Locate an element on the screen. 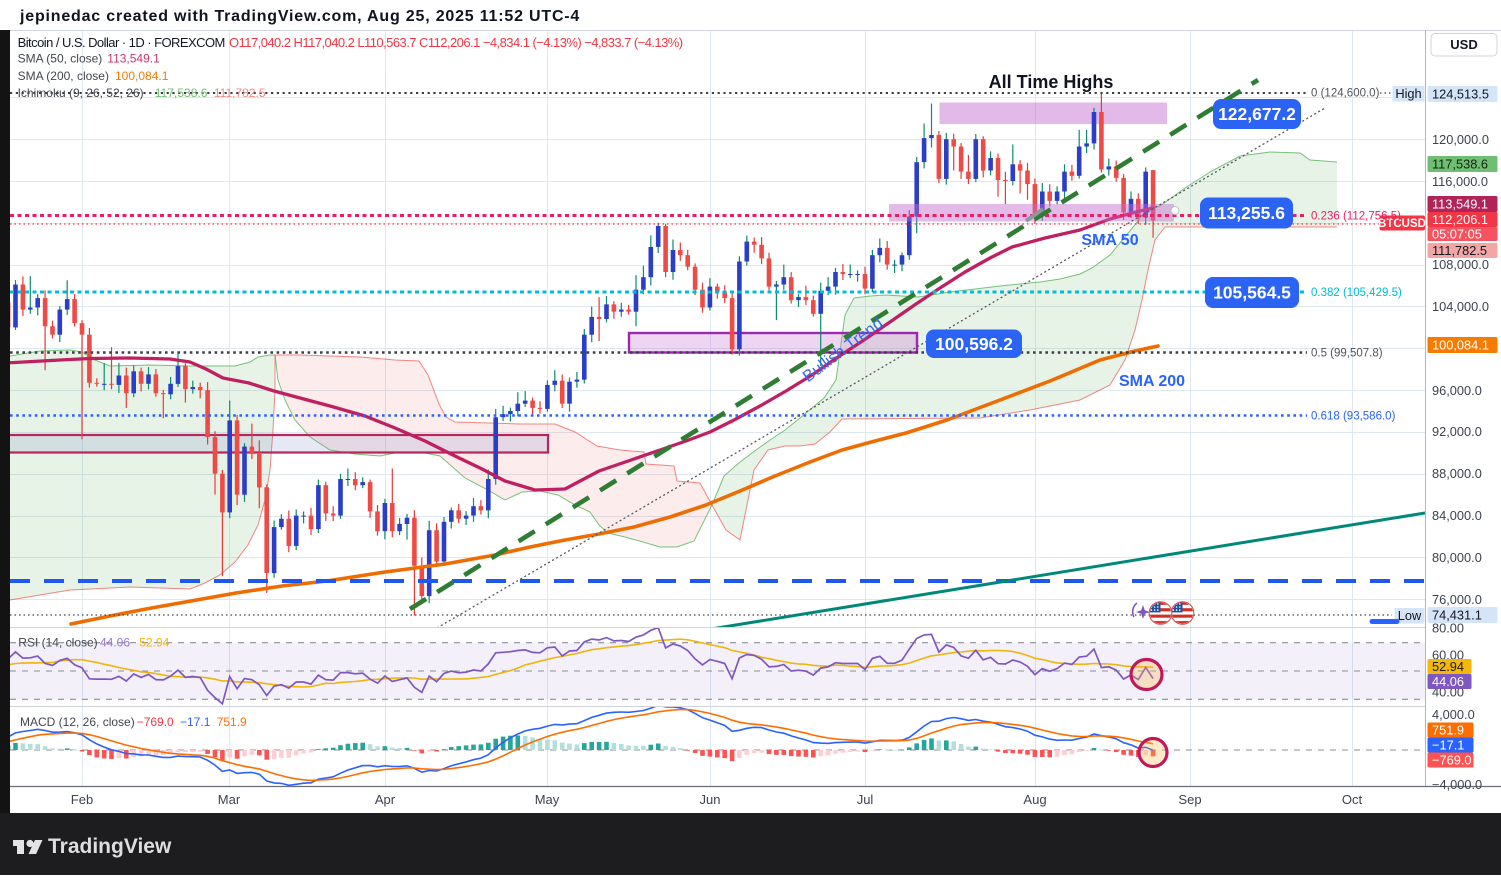 This screenshot has height=880, width=1501. svg-text: High is located at coordinates (1408, 93).